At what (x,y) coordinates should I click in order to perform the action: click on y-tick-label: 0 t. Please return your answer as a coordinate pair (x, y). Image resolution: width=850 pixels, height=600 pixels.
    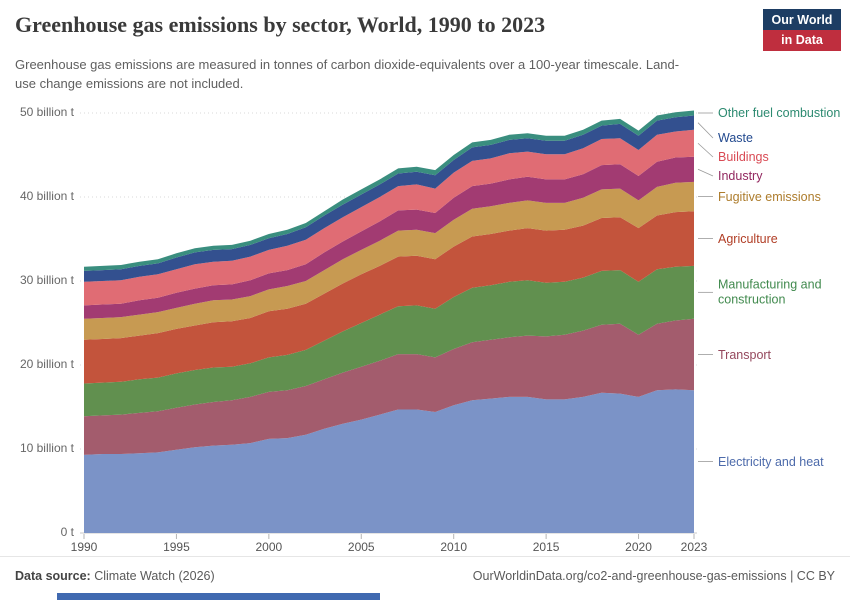
    Looking at the image, I should click on (67, 532).